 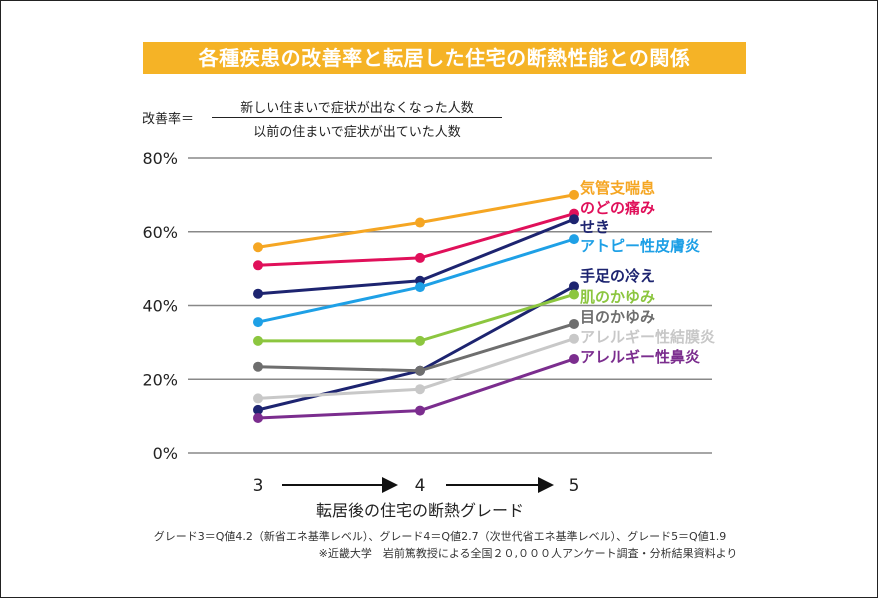 I want to click on formula-denominator: 以前の住まいで症状が出ていた人数, so click(x=357, y=132).